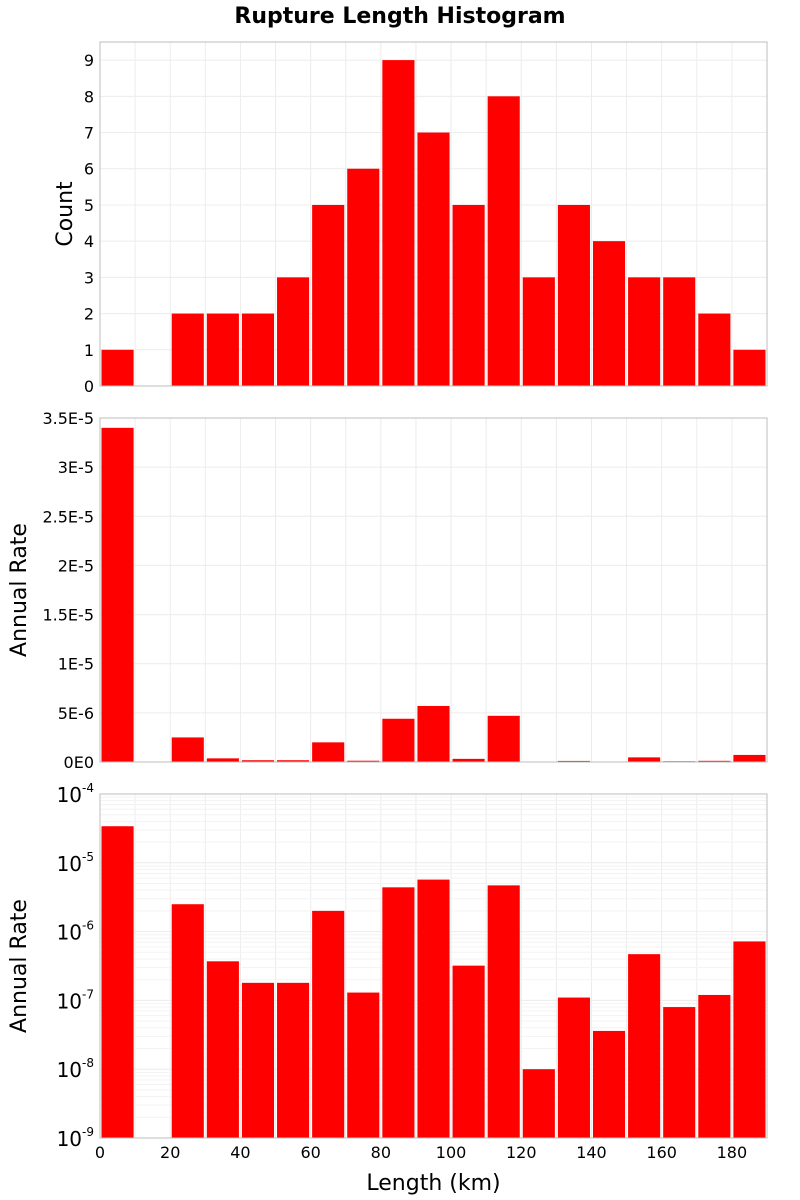  I want to click on y-tick-label: 1.5E-5, so click(68, 615).